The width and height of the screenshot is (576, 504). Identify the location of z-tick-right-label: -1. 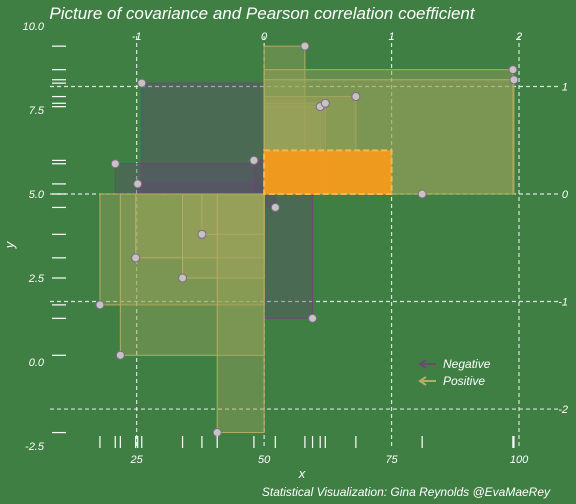
(563, 303).